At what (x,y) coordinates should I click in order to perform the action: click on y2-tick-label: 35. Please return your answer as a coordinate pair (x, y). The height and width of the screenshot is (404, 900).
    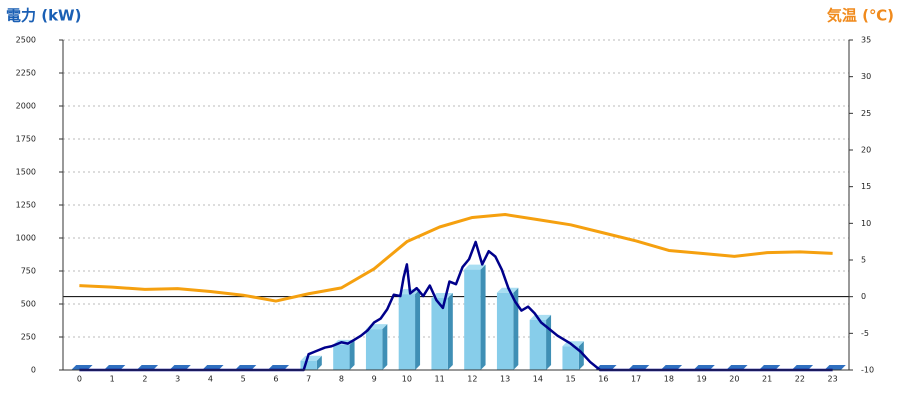
    Looking at the image, I should click on (866, 40).